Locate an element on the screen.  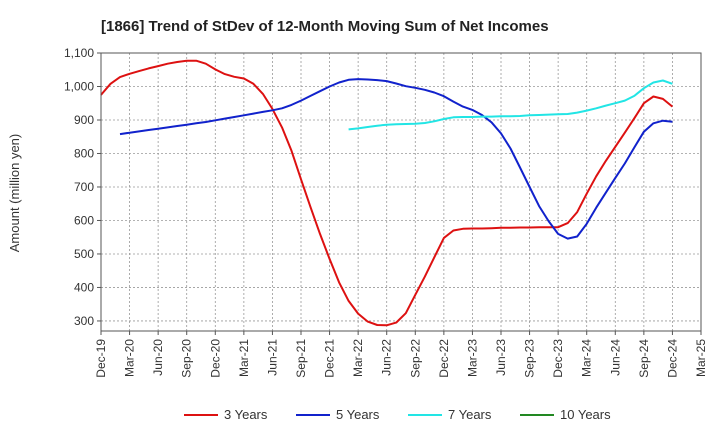
y-tick-label: 900 is located at coordinates (84, 120).